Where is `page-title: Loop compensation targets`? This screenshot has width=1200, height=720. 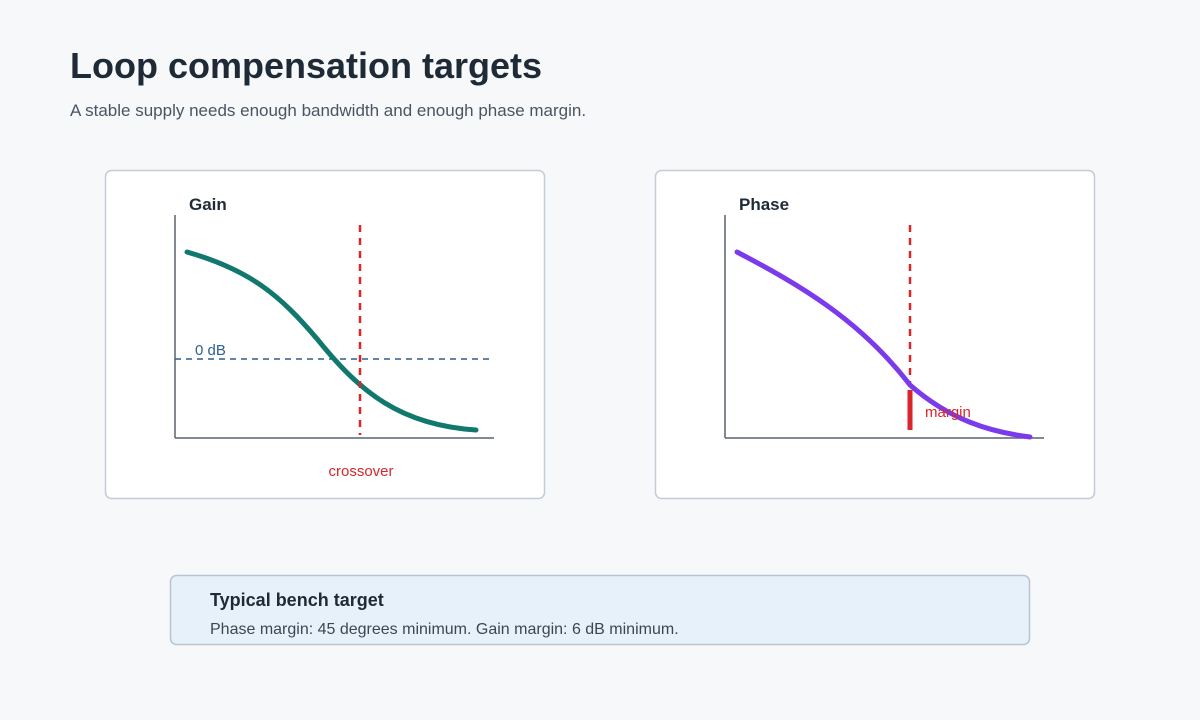
page-title: Loop compensation targets is located at coordinates (306, 65).